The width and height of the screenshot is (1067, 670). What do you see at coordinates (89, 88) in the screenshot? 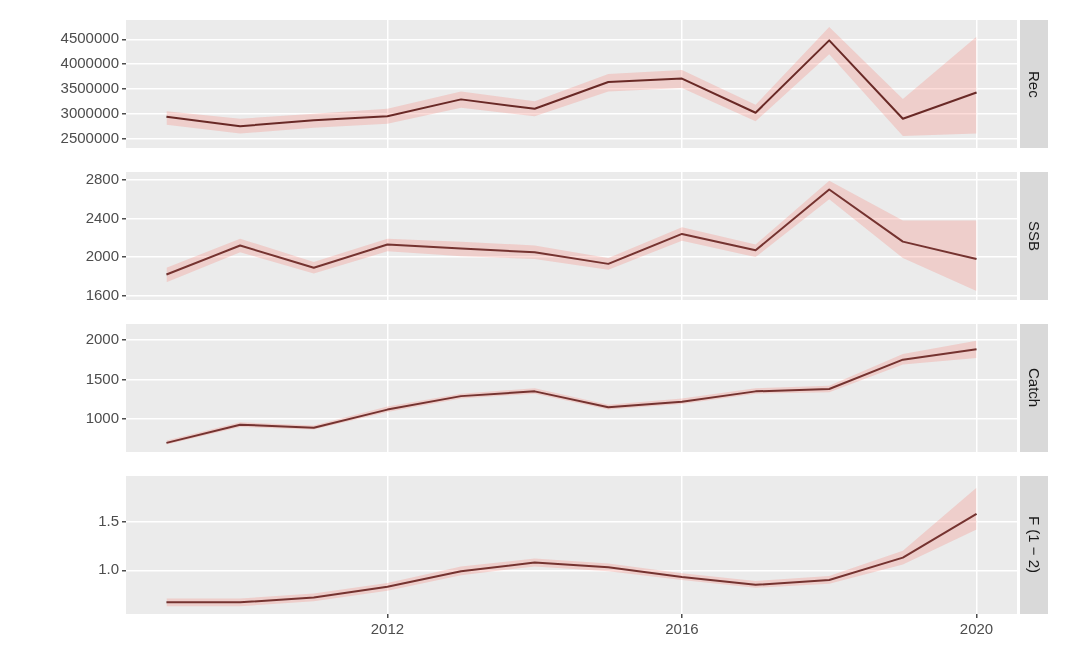
I see `y-tick-label: 3500000` at bounding box center [89, 88].